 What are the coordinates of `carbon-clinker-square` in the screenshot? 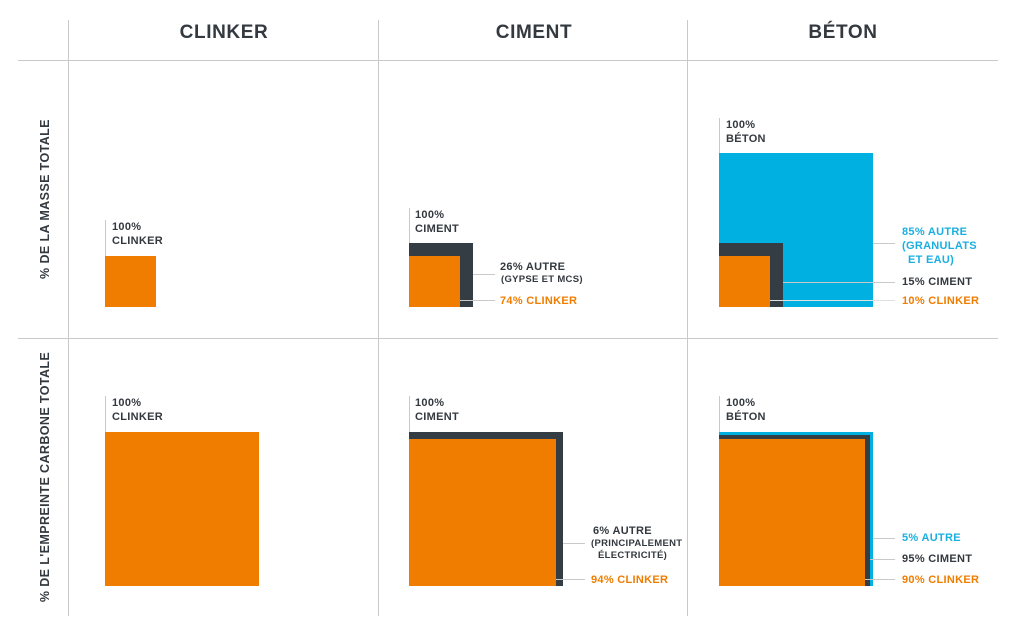 It's located at (182, 509).